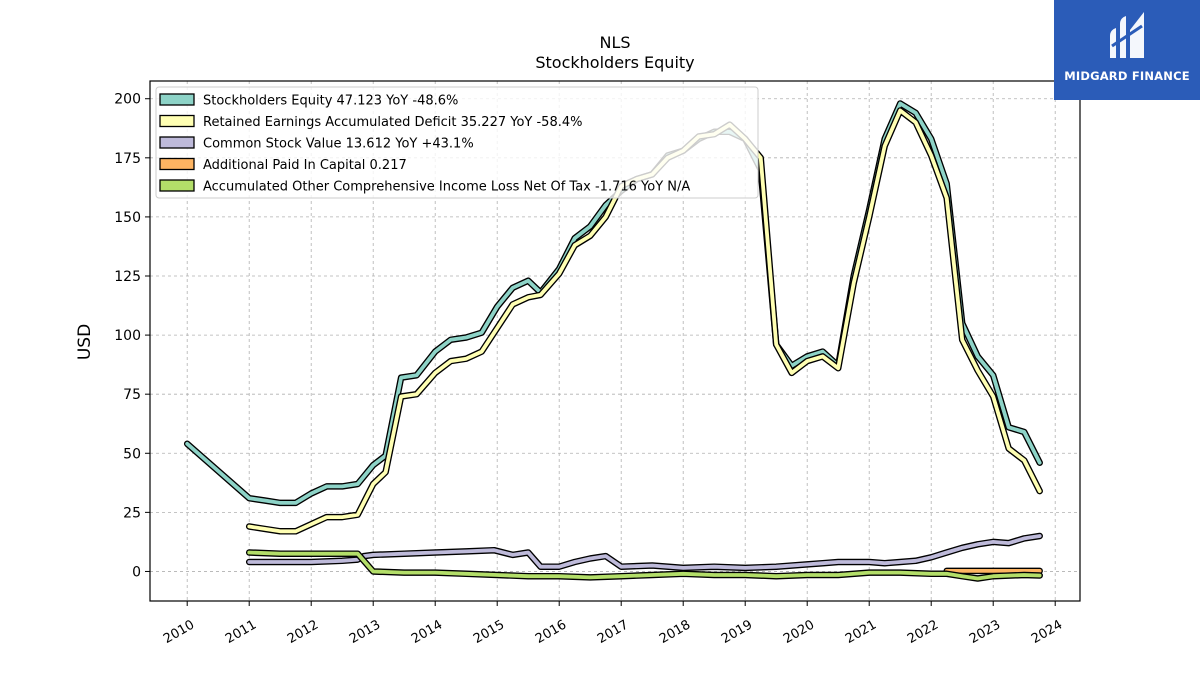 This screenshot has width=1200, height=675. What do you see at coordinates (85, 342) in the screenshot?
I see `y-axis-label: USD` at bounding box center [85, 342].